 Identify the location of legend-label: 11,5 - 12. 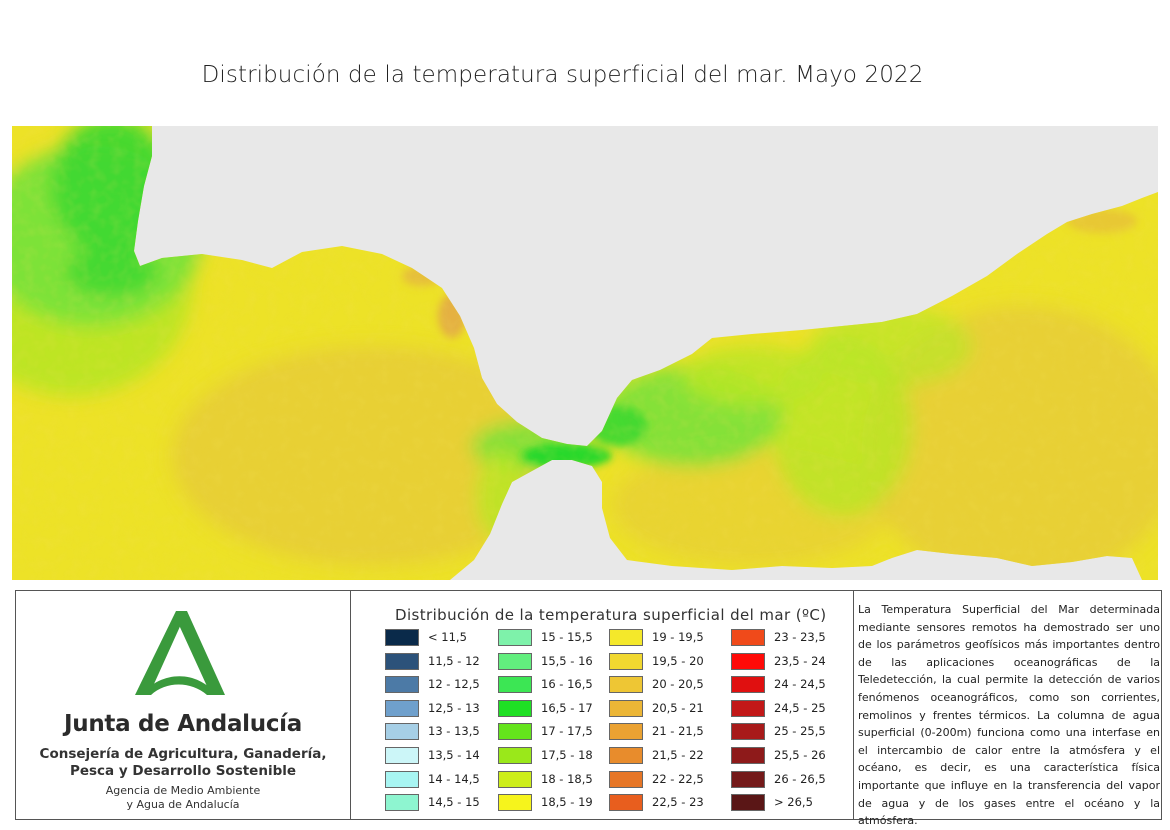
(454, 660).